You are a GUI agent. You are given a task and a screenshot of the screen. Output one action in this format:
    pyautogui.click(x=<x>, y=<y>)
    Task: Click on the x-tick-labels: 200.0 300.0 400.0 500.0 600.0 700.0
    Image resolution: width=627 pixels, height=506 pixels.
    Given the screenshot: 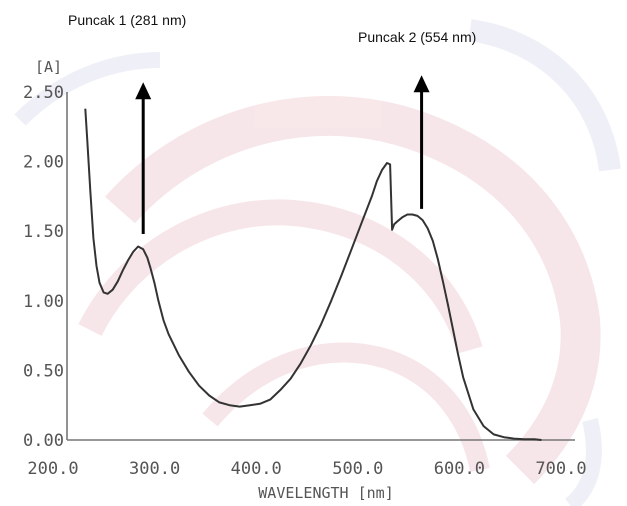 What is the action you would take?
    pyautogui.click(x=306, y=469)
    